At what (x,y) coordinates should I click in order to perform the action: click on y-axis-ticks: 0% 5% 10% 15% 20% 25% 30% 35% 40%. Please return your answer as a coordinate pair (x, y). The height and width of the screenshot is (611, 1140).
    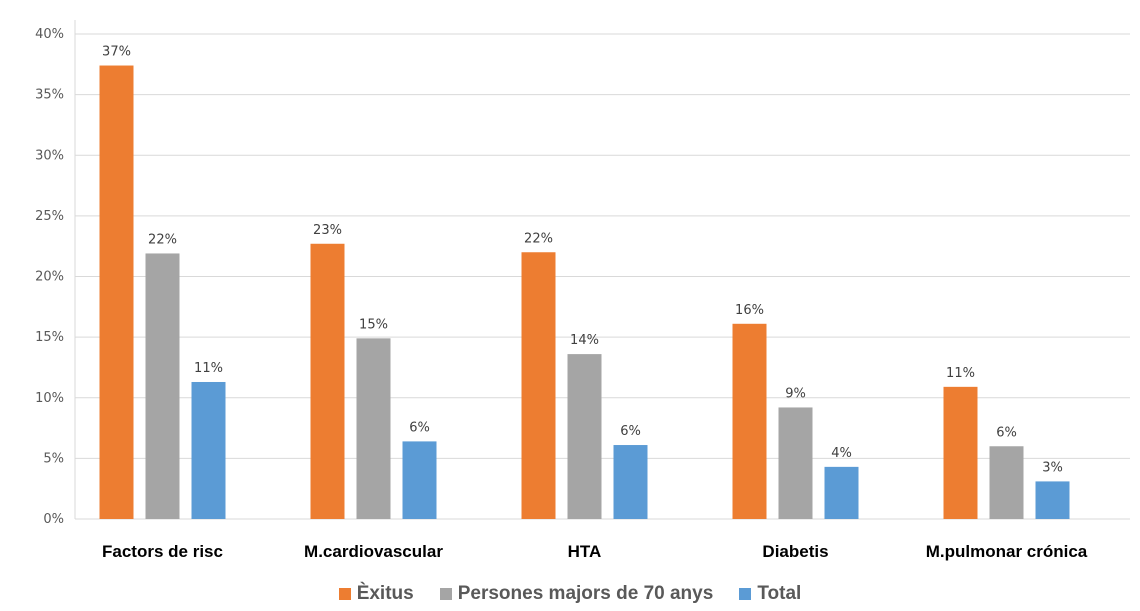
    Looking at the image, I should click on (49, 277).